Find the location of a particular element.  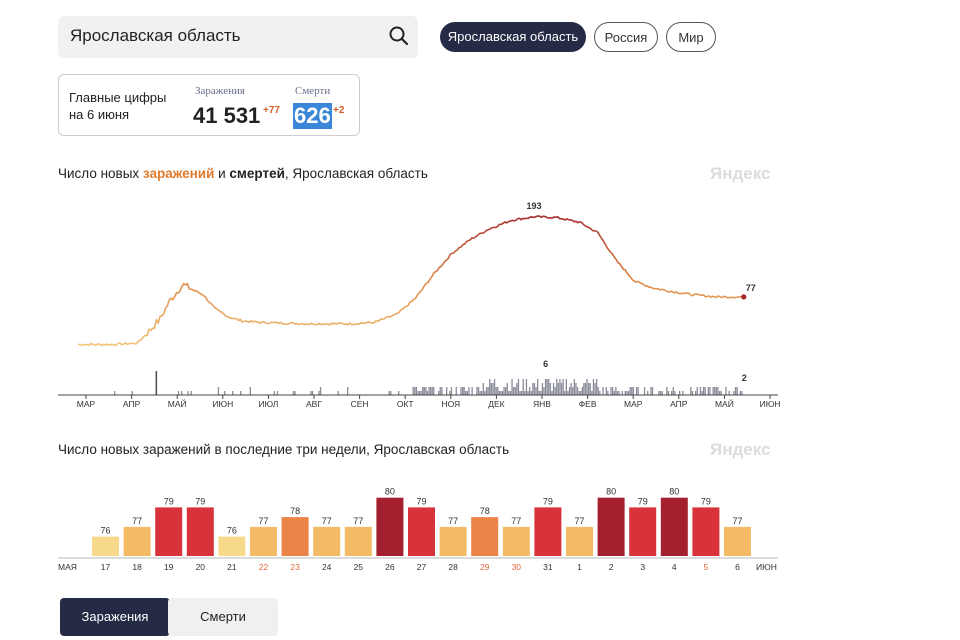

deaths-peak-label: 6 is located at coordinates (545, 364).